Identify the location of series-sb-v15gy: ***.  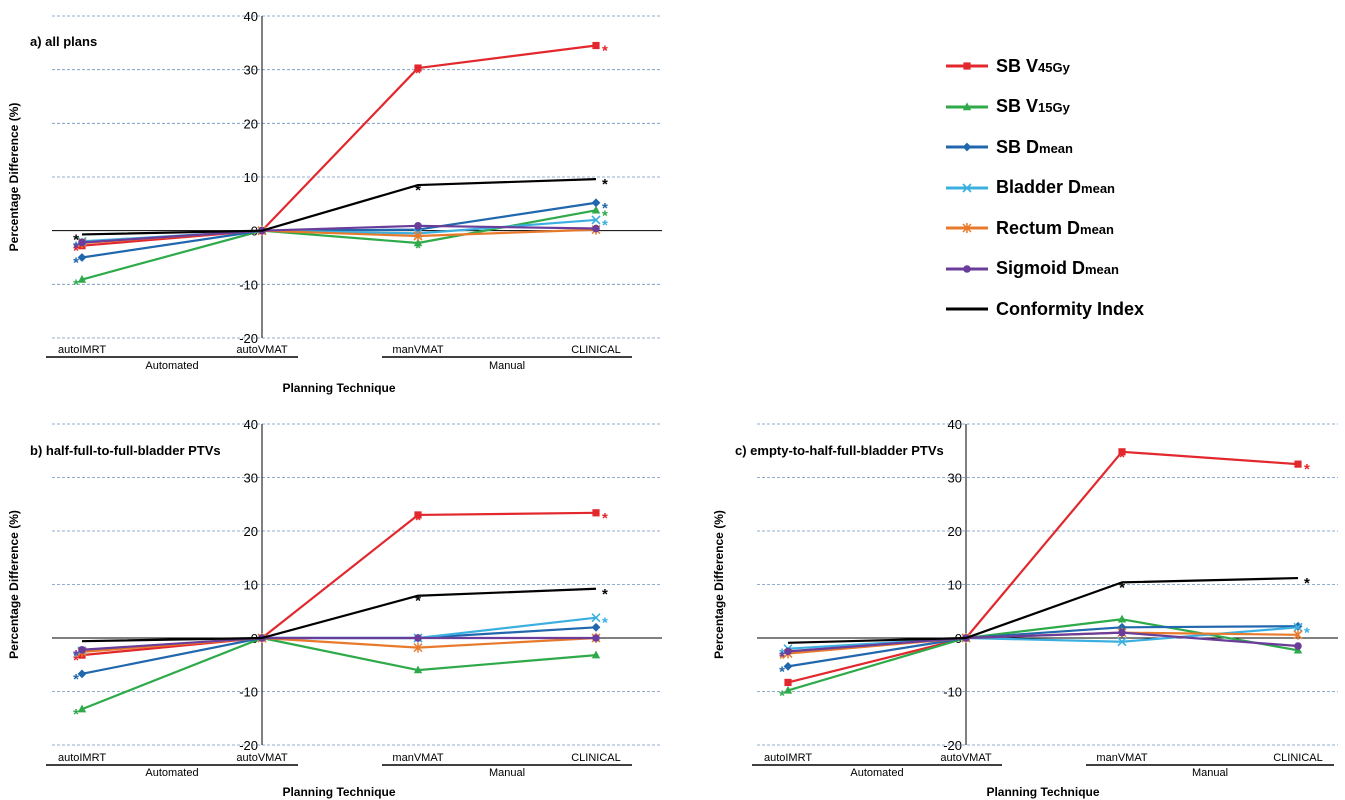
(340, 249).